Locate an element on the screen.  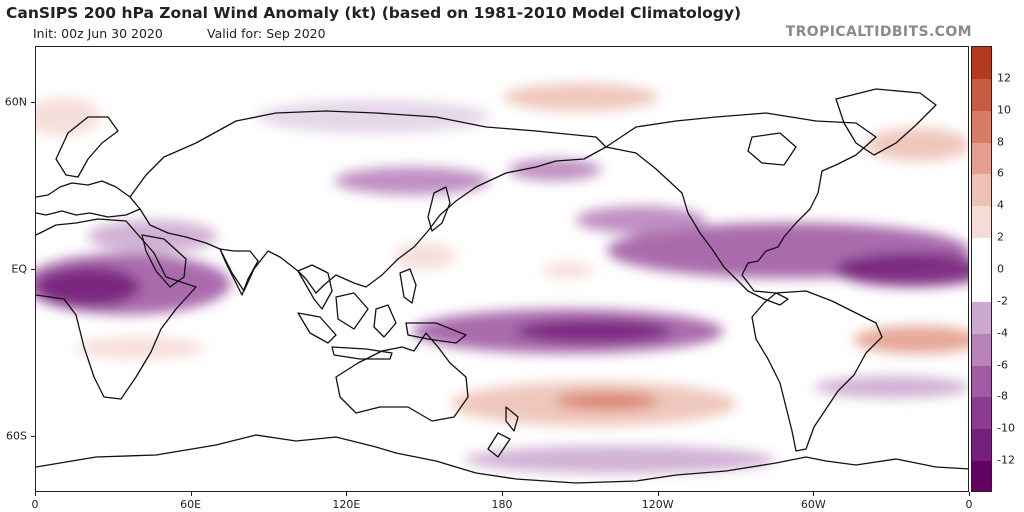
valid-time-label: Valid for: Sep 2020 is located at coordinates (266, 33).